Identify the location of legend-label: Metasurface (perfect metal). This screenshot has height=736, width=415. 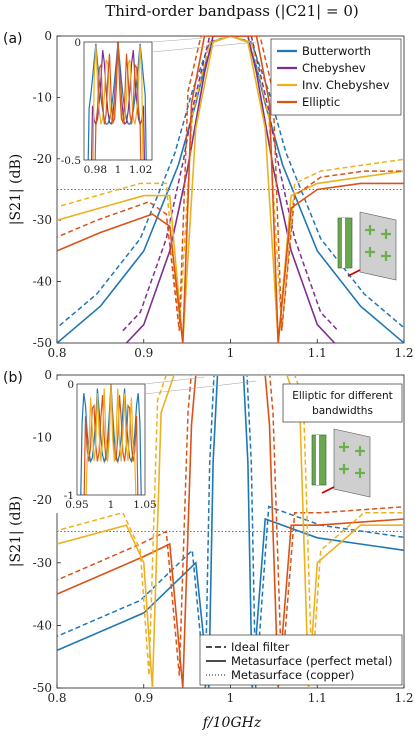
(311, 661).